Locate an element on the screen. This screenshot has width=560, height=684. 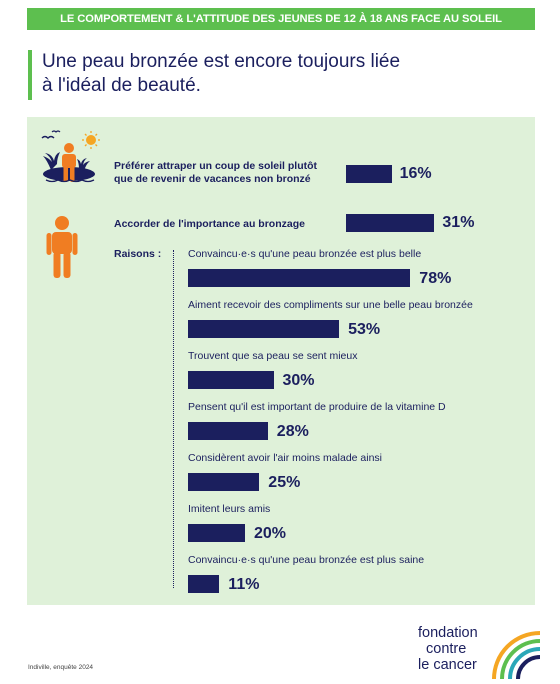
reason-value: 11% is located at coordinates (244, 584).